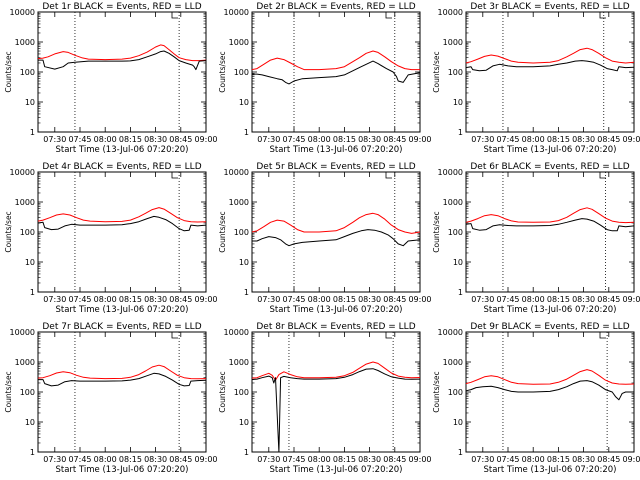 Image resolution: width=640 pixels, height=480 pixels. I want to click on chart-title: Det 8r BLACK = Events, RED = LLD, so click(335, 327).